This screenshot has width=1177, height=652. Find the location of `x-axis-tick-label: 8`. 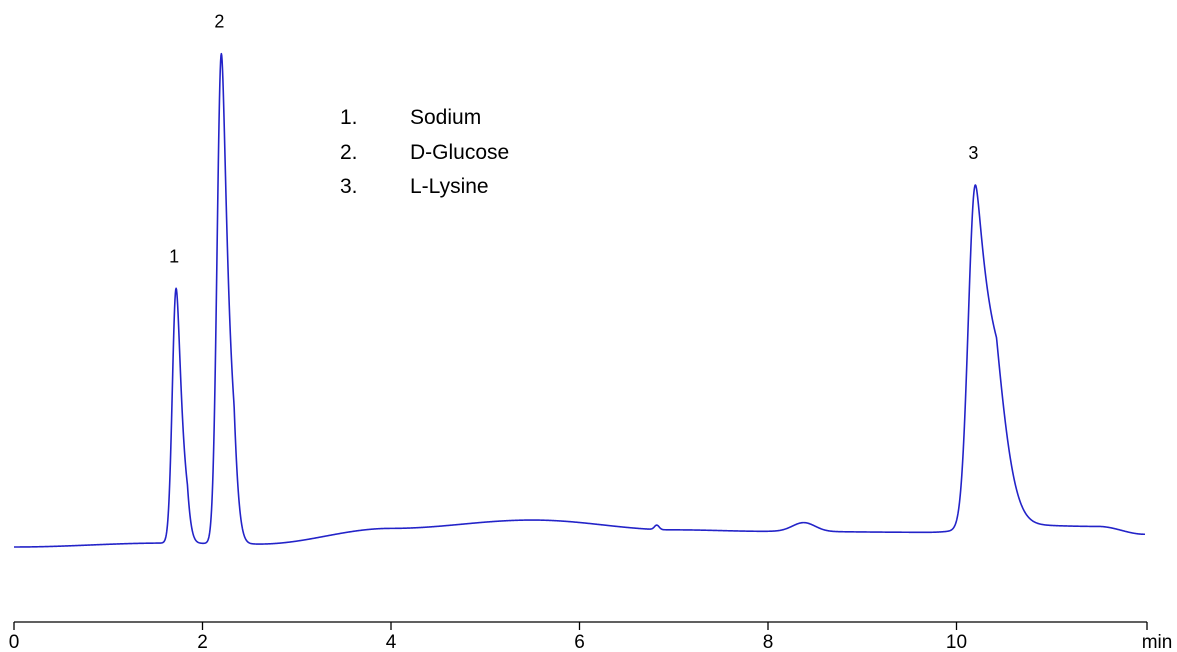

x-axis-tick-label: 8 is located at coordinates (768, 642).